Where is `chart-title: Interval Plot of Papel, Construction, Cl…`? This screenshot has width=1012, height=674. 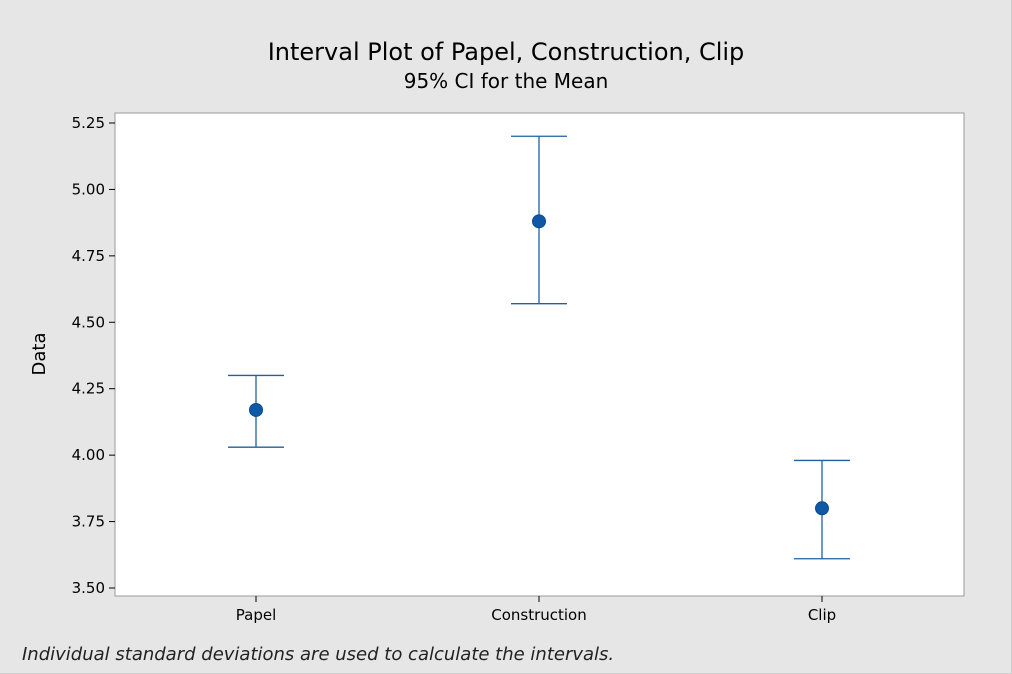 chart-title: Interval Plot of Papel, Construction, Cl… is located at coordinates (506, 52).